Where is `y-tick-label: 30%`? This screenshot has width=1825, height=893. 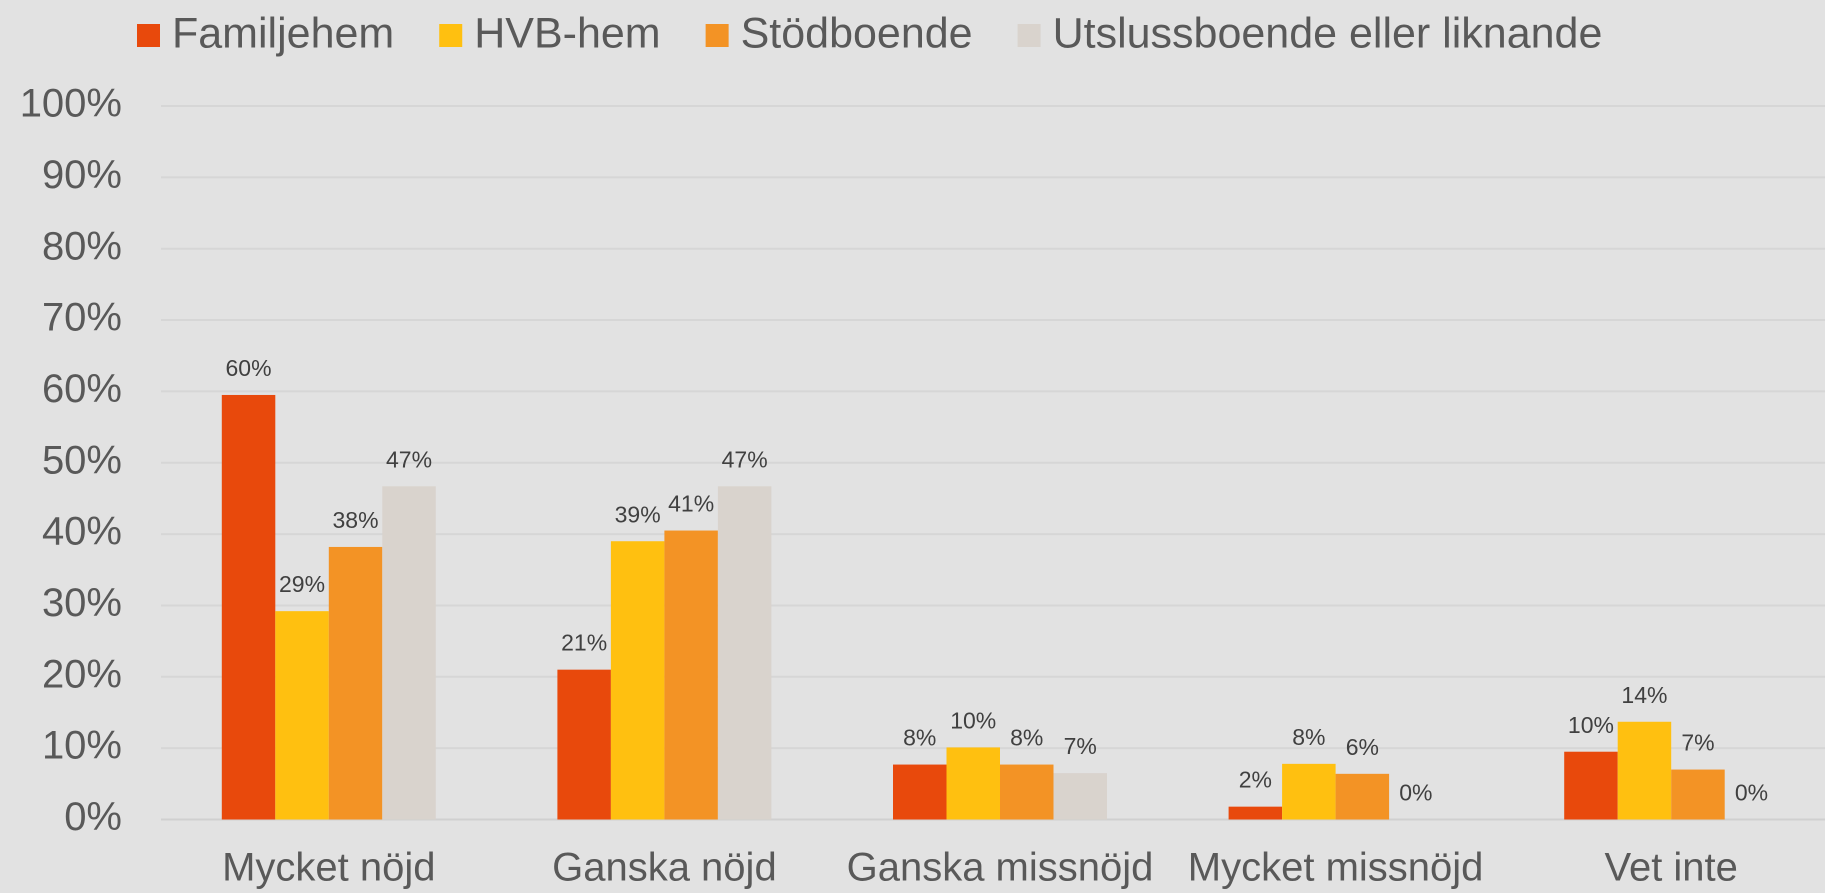
y-tick-label: 30% is located at coordinates (82, 603).